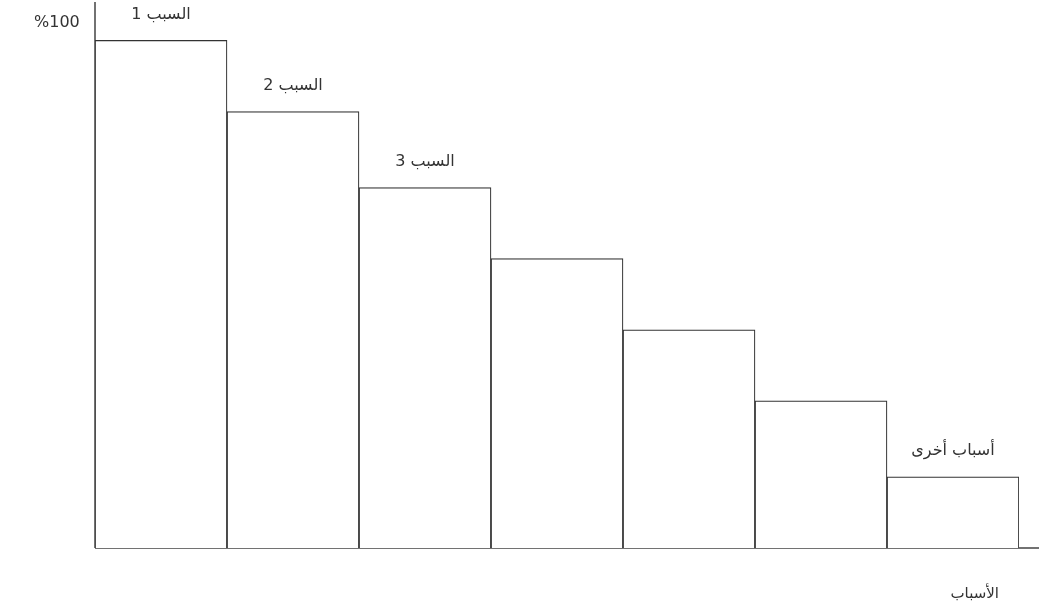 This screenshot has width=1059, height=616. I want to click on x-tick-label: أسباب أخرى, so click(953, 450).